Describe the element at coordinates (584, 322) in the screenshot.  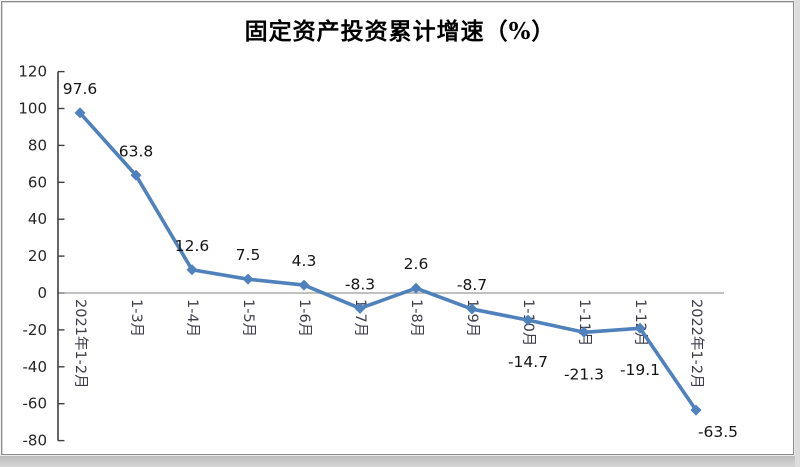
I see `x-category-label: 1-11月` at that location.